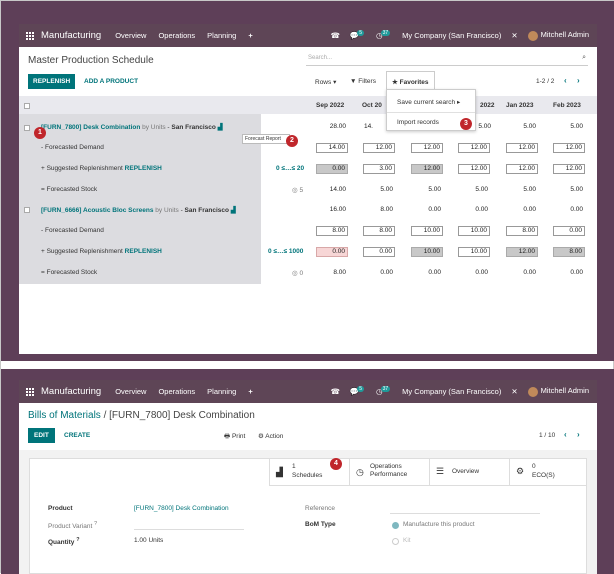 The width and height of the screenshot is (614, 574). Describe the element at coordinates (576, 126) in the screenshot. I see `total-cell: 5.00` at that location.